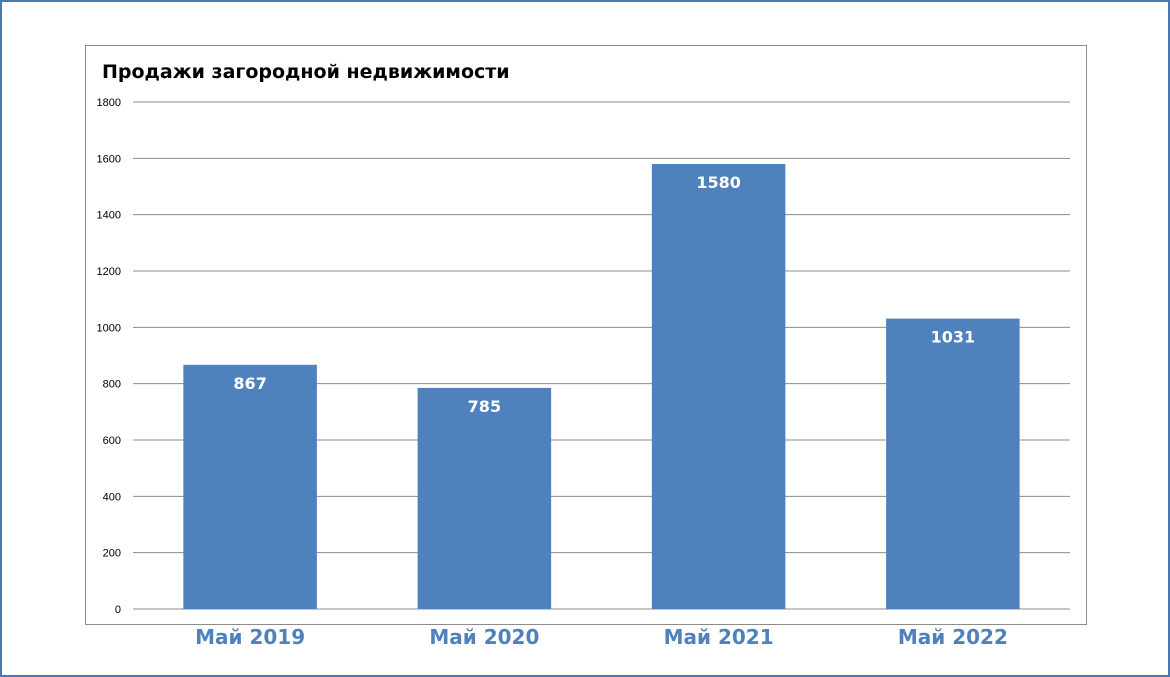  What do you see at coordinates (109, 216) in the screenshot?
I see `y-tick-label: 1400` at bounding box center [109, 216].